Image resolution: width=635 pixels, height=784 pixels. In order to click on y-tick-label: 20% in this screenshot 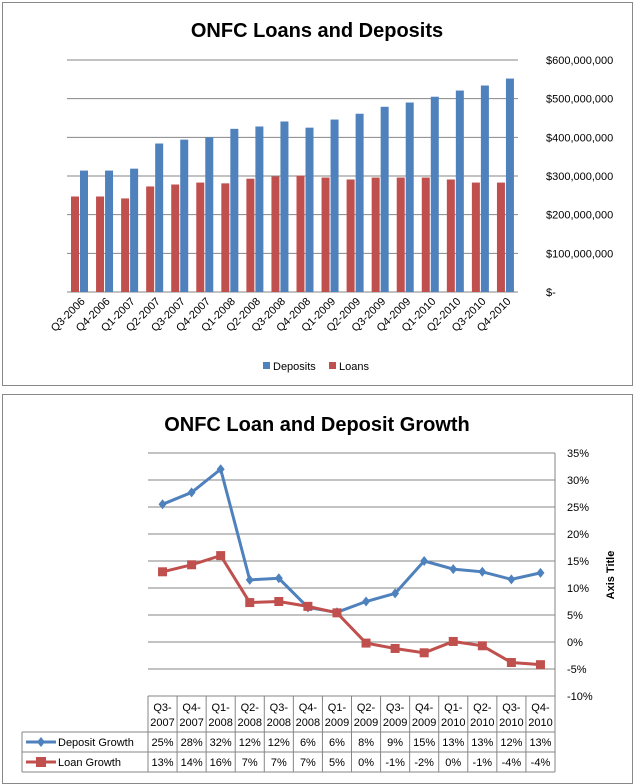, I will do `click(578, 535)`.